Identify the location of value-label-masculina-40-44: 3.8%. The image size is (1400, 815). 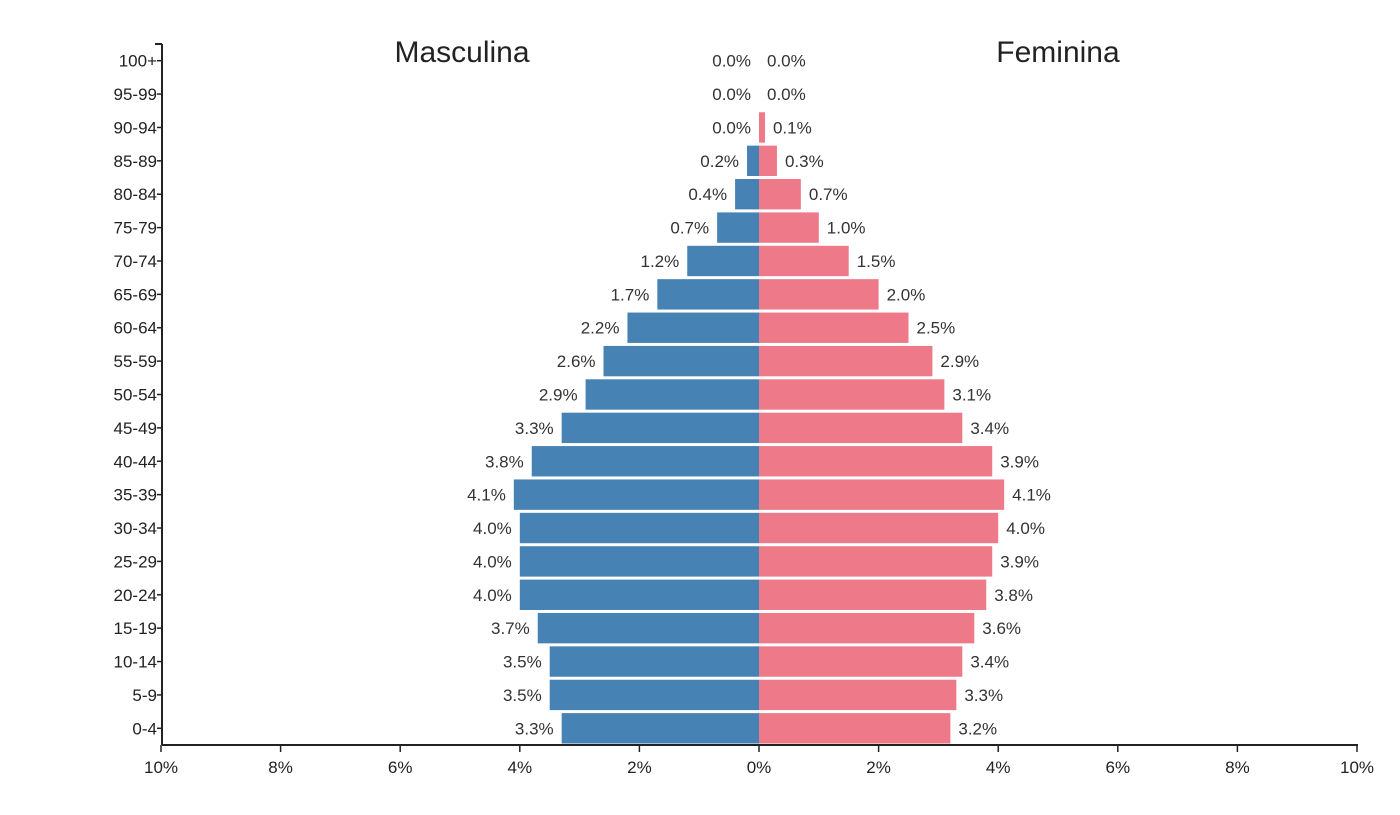
(504, 461).